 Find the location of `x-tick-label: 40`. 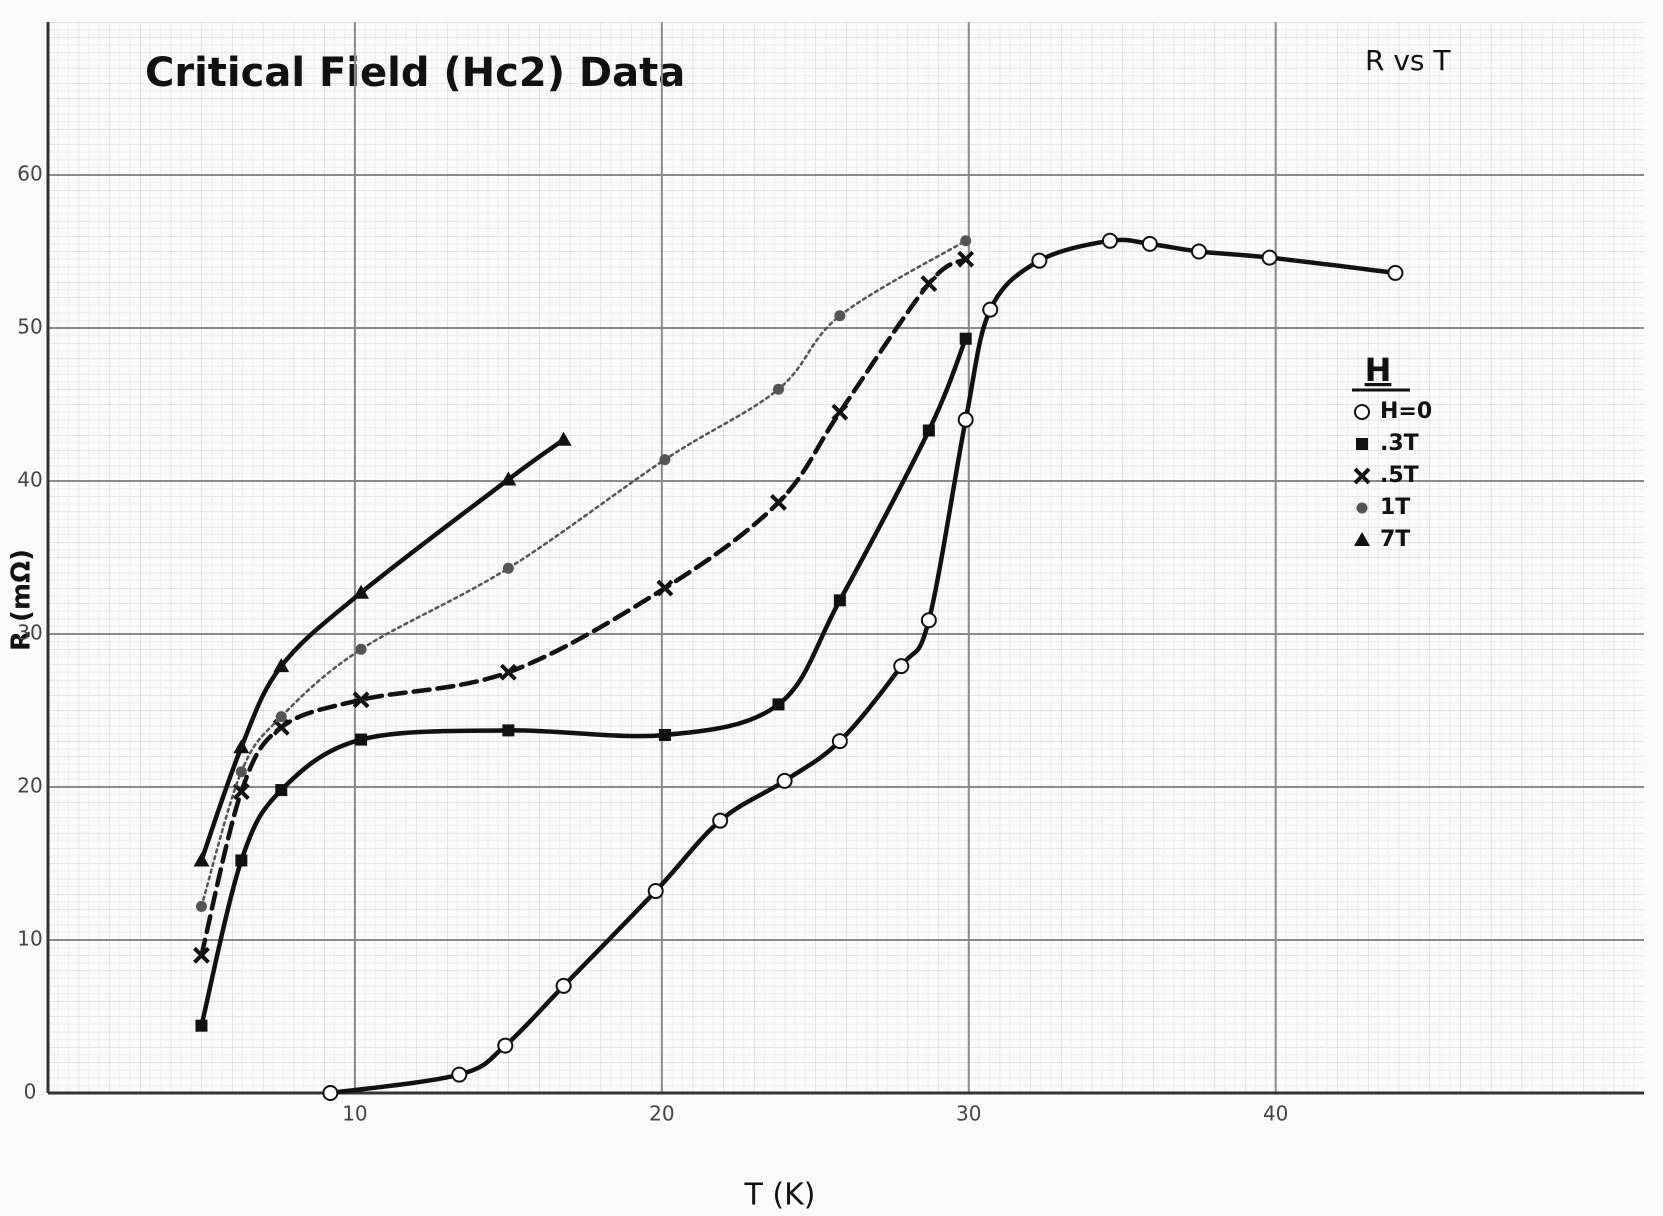

x-tick-label: 40 is located at coordinates (1275, 1114).